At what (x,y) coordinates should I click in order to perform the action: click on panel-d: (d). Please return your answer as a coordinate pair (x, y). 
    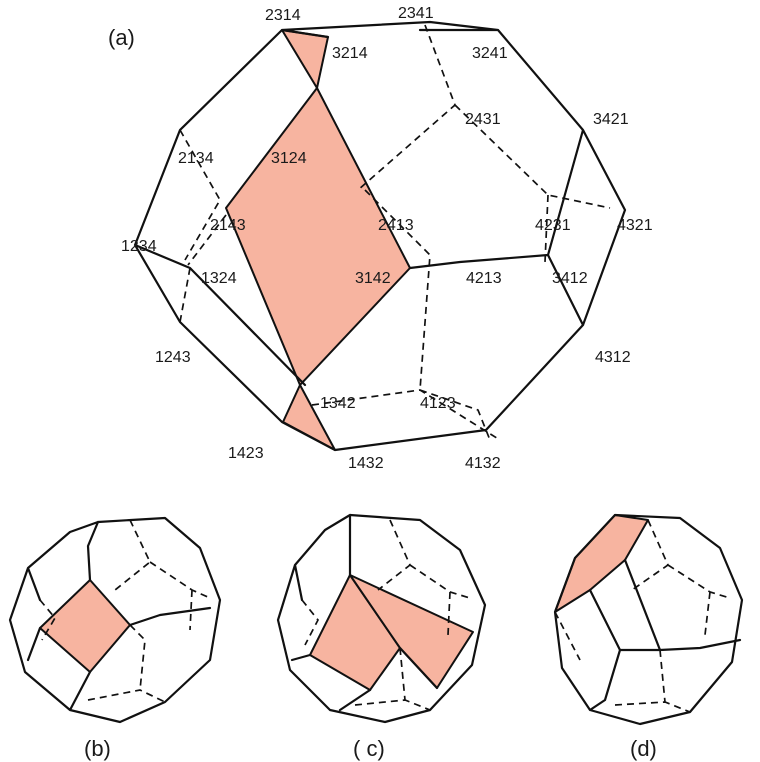
    Looking at the image, I should click on (648, 637).